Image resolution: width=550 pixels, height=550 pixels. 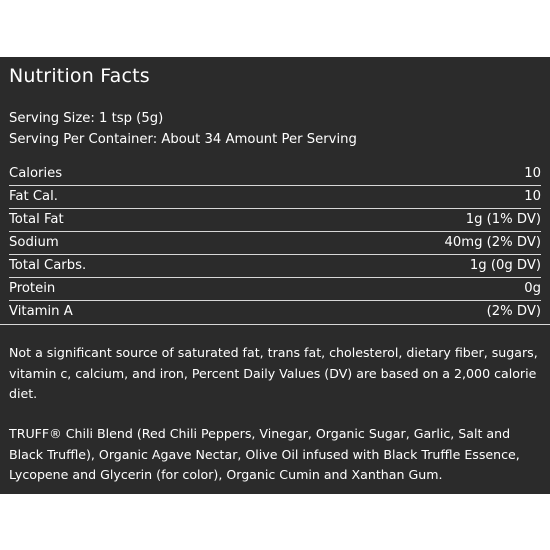 What do you see at coordinates (532, 288) in the screenshot?
I see `nutrient-value: 0g` at bounding box center [532, 288].